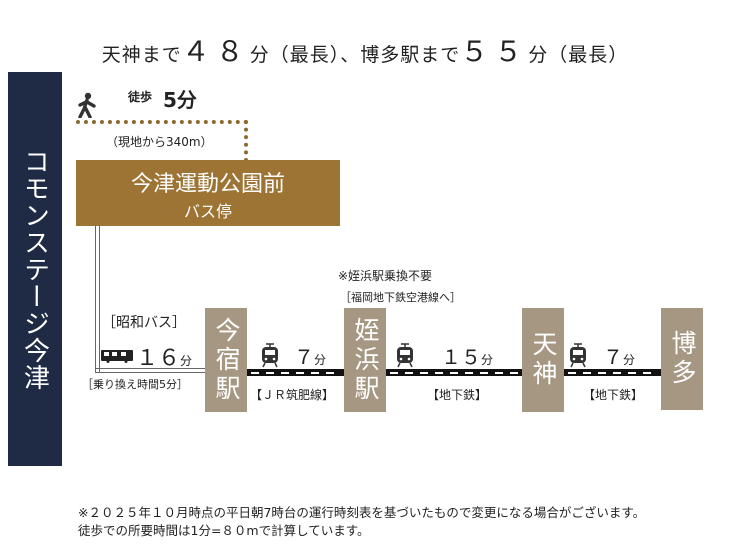 This screenshot has width=730, height=547. I want to click on bus-stop-name: 今津運動公園前, so click(207, 184).